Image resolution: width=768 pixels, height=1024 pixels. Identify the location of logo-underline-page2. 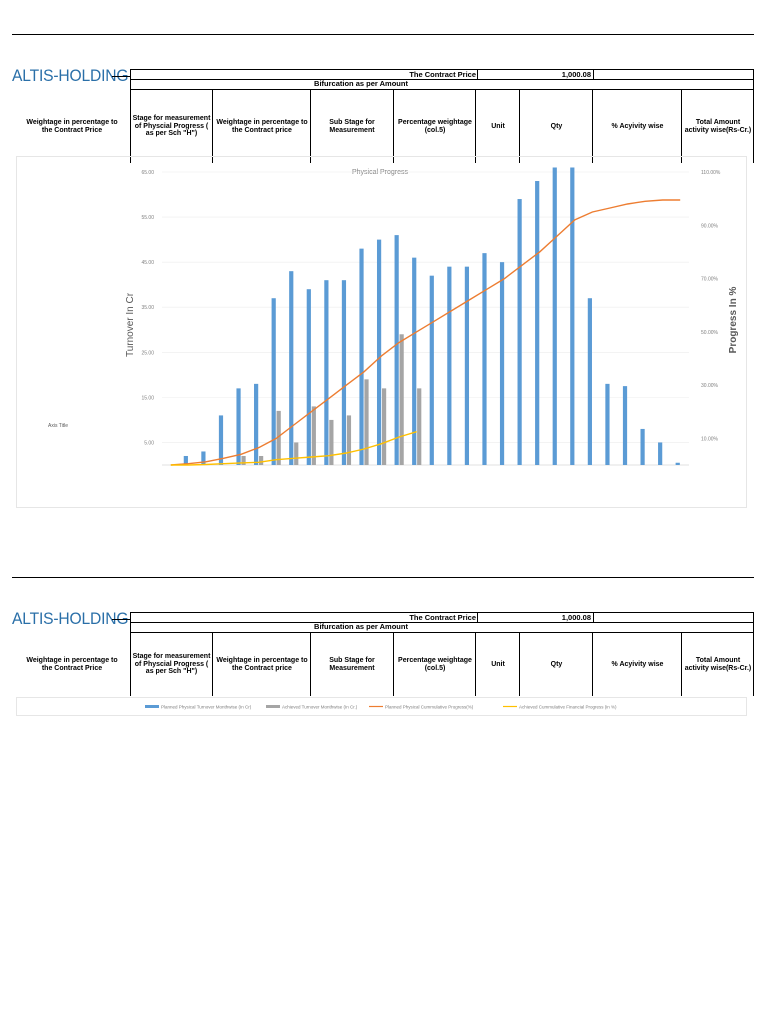
(121, 619).